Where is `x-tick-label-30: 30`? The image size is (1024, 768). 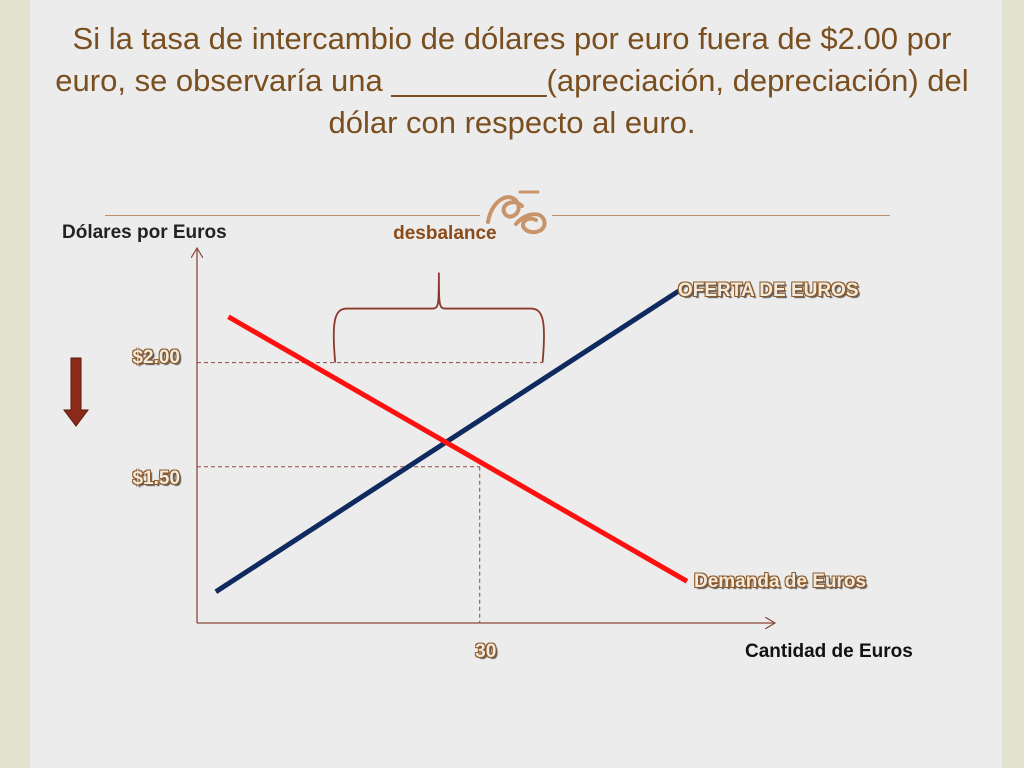 x-tick-label-30: 30 is located at coordinates (486, 651).